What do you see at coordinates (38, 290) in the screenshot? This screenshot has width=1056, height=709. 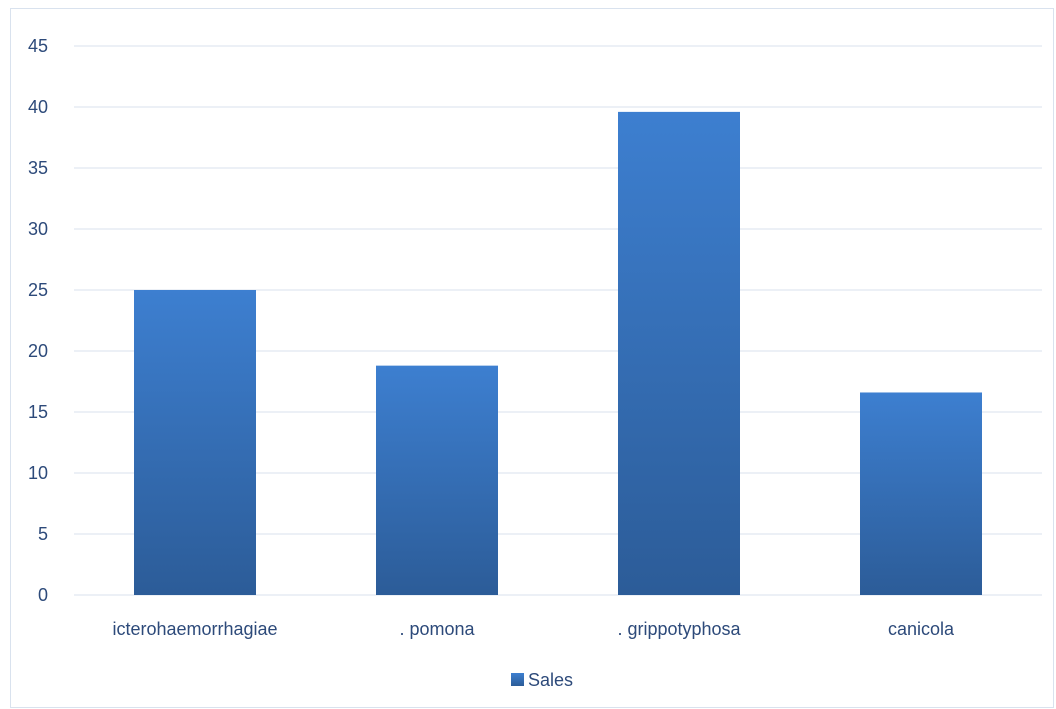 I see `y-tick-label: 25` at bounding box center [38, 290].